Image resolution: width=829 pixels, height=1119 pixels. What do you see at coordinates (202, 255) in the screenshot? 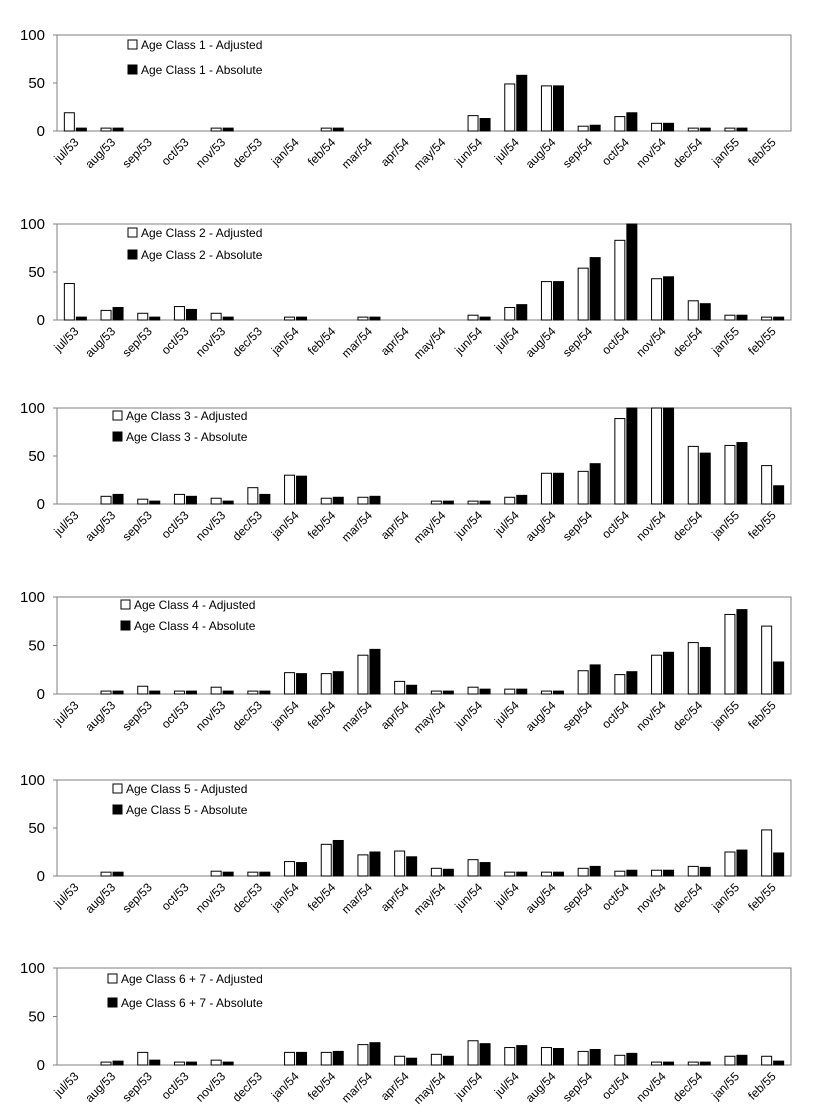
I see `legend-label-absolute: Age Class 2 - Absolute` at bounding box center [202, 255].